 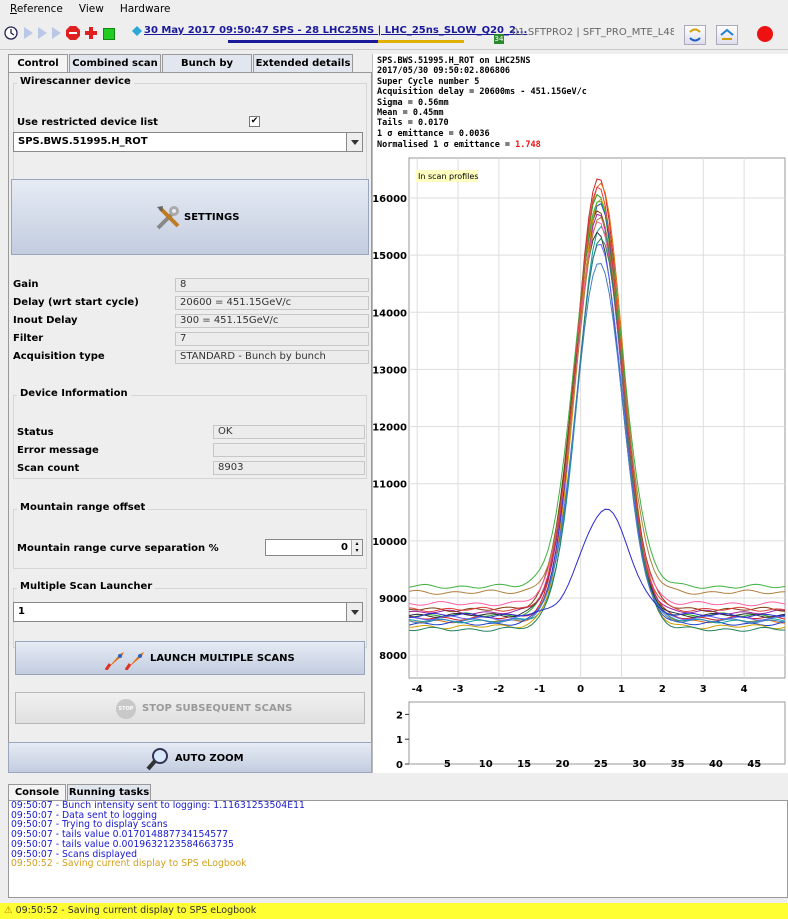 I want to click on info-mean: Mean = 0.45mm, so click(x=410, y=113).